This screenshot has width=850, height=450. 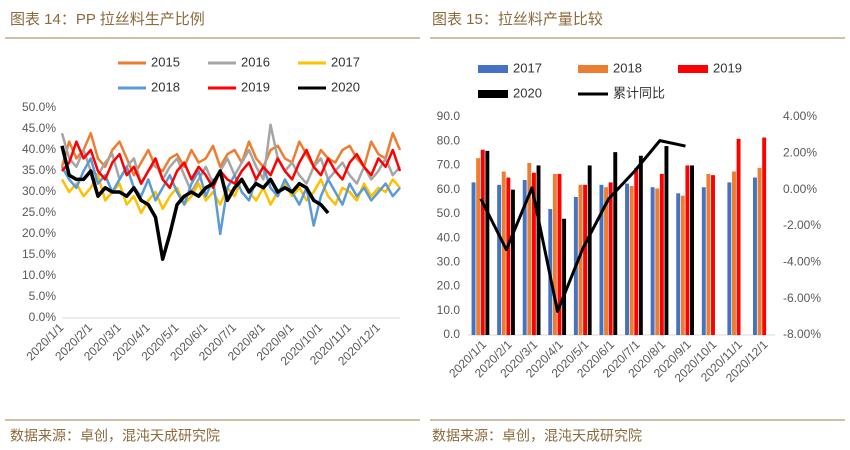 I want to click on legend-label: 累计同比, so click(x=639, y=92).